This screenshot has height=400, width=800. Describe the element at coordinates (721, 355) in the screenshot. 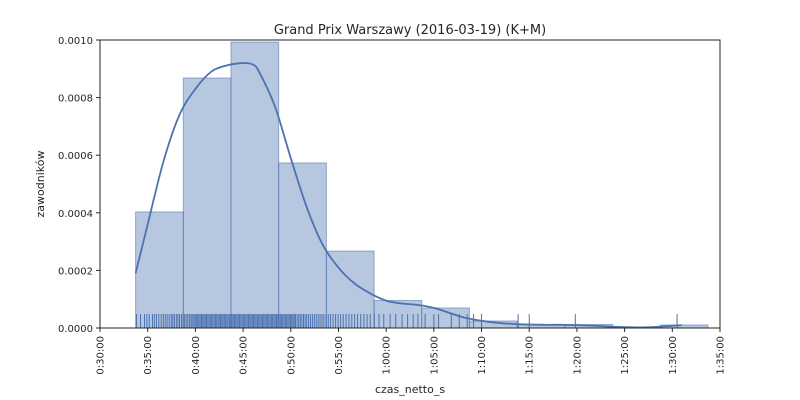

I see `x-tick-label: 1:35:00` at that location.